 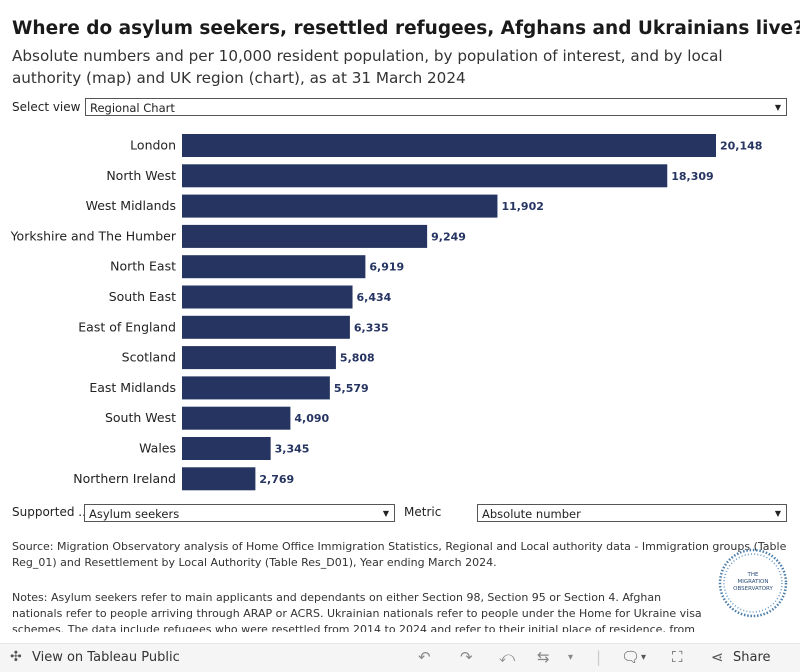 What do you see at coordinates (374, 297) in the screenshot?
I see `value-label: 6,434` at bounding box center [374, 297].